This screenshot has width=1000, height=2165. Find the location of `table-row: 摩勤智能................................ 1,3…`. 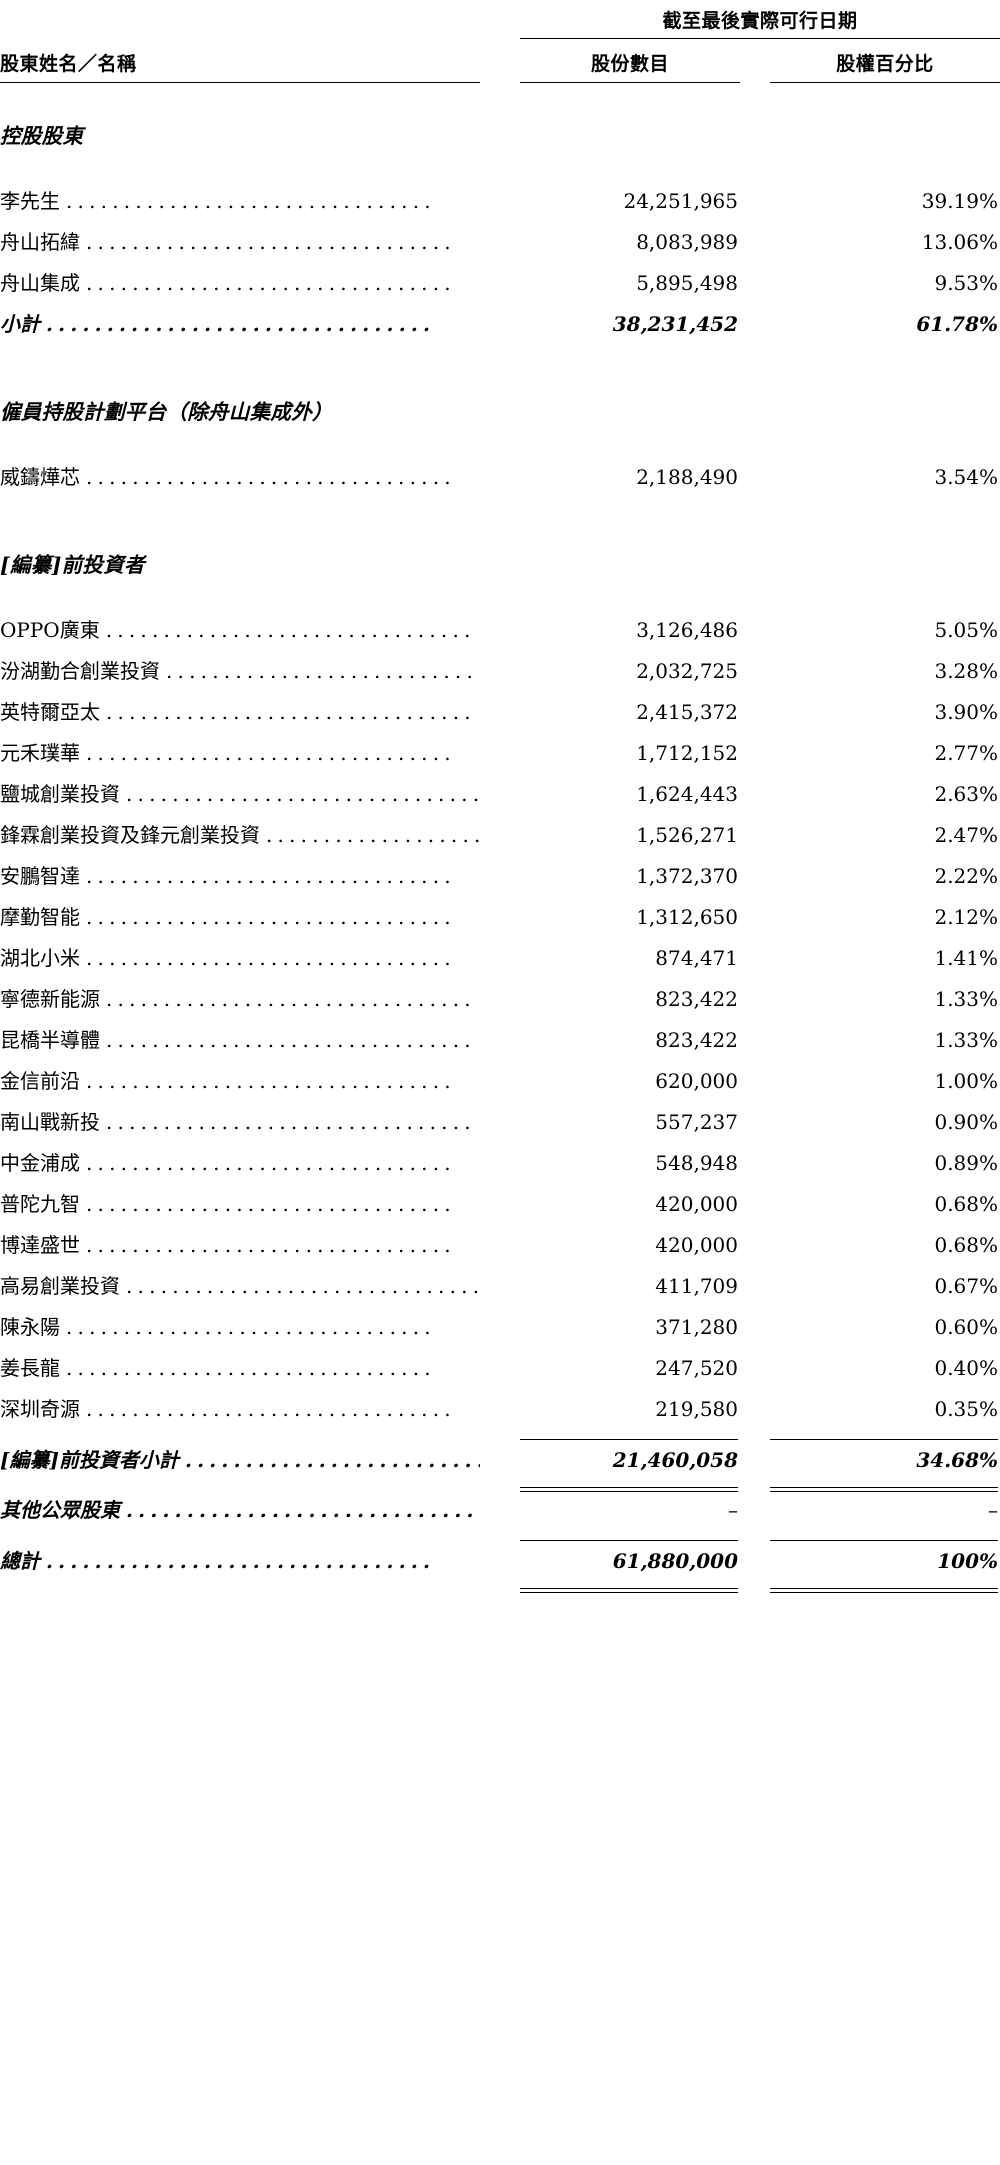

table-row: 摩勤智能................................ 1,3… is located at coordinates (500, 921).